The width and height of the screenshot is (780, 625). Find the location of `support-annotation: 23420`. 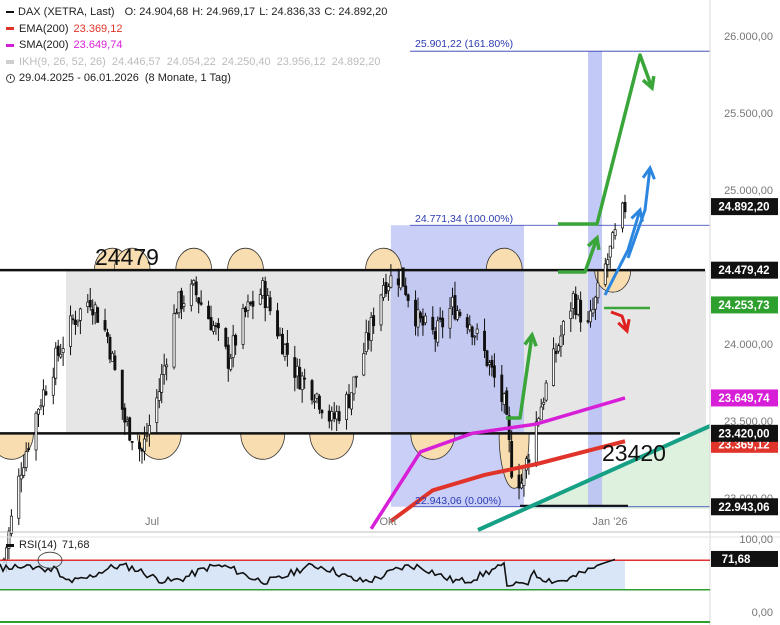

support-annotation: 23420 is located at coordinates (634, 453).